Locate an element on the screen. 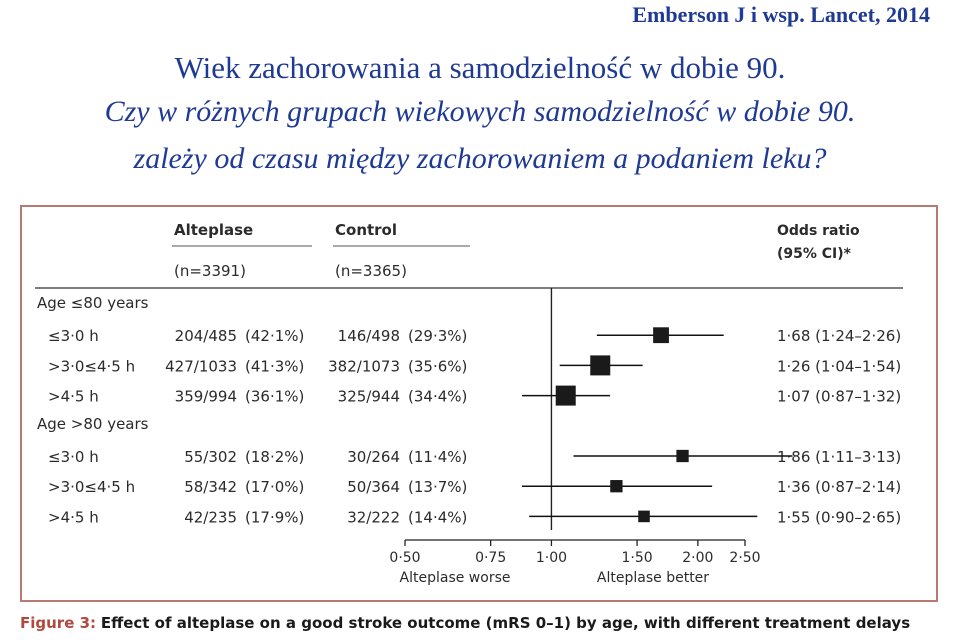 The width and height of the screenshot is (960, 640). alteplase-count: 42/235 is located at coordinates (210, 517).